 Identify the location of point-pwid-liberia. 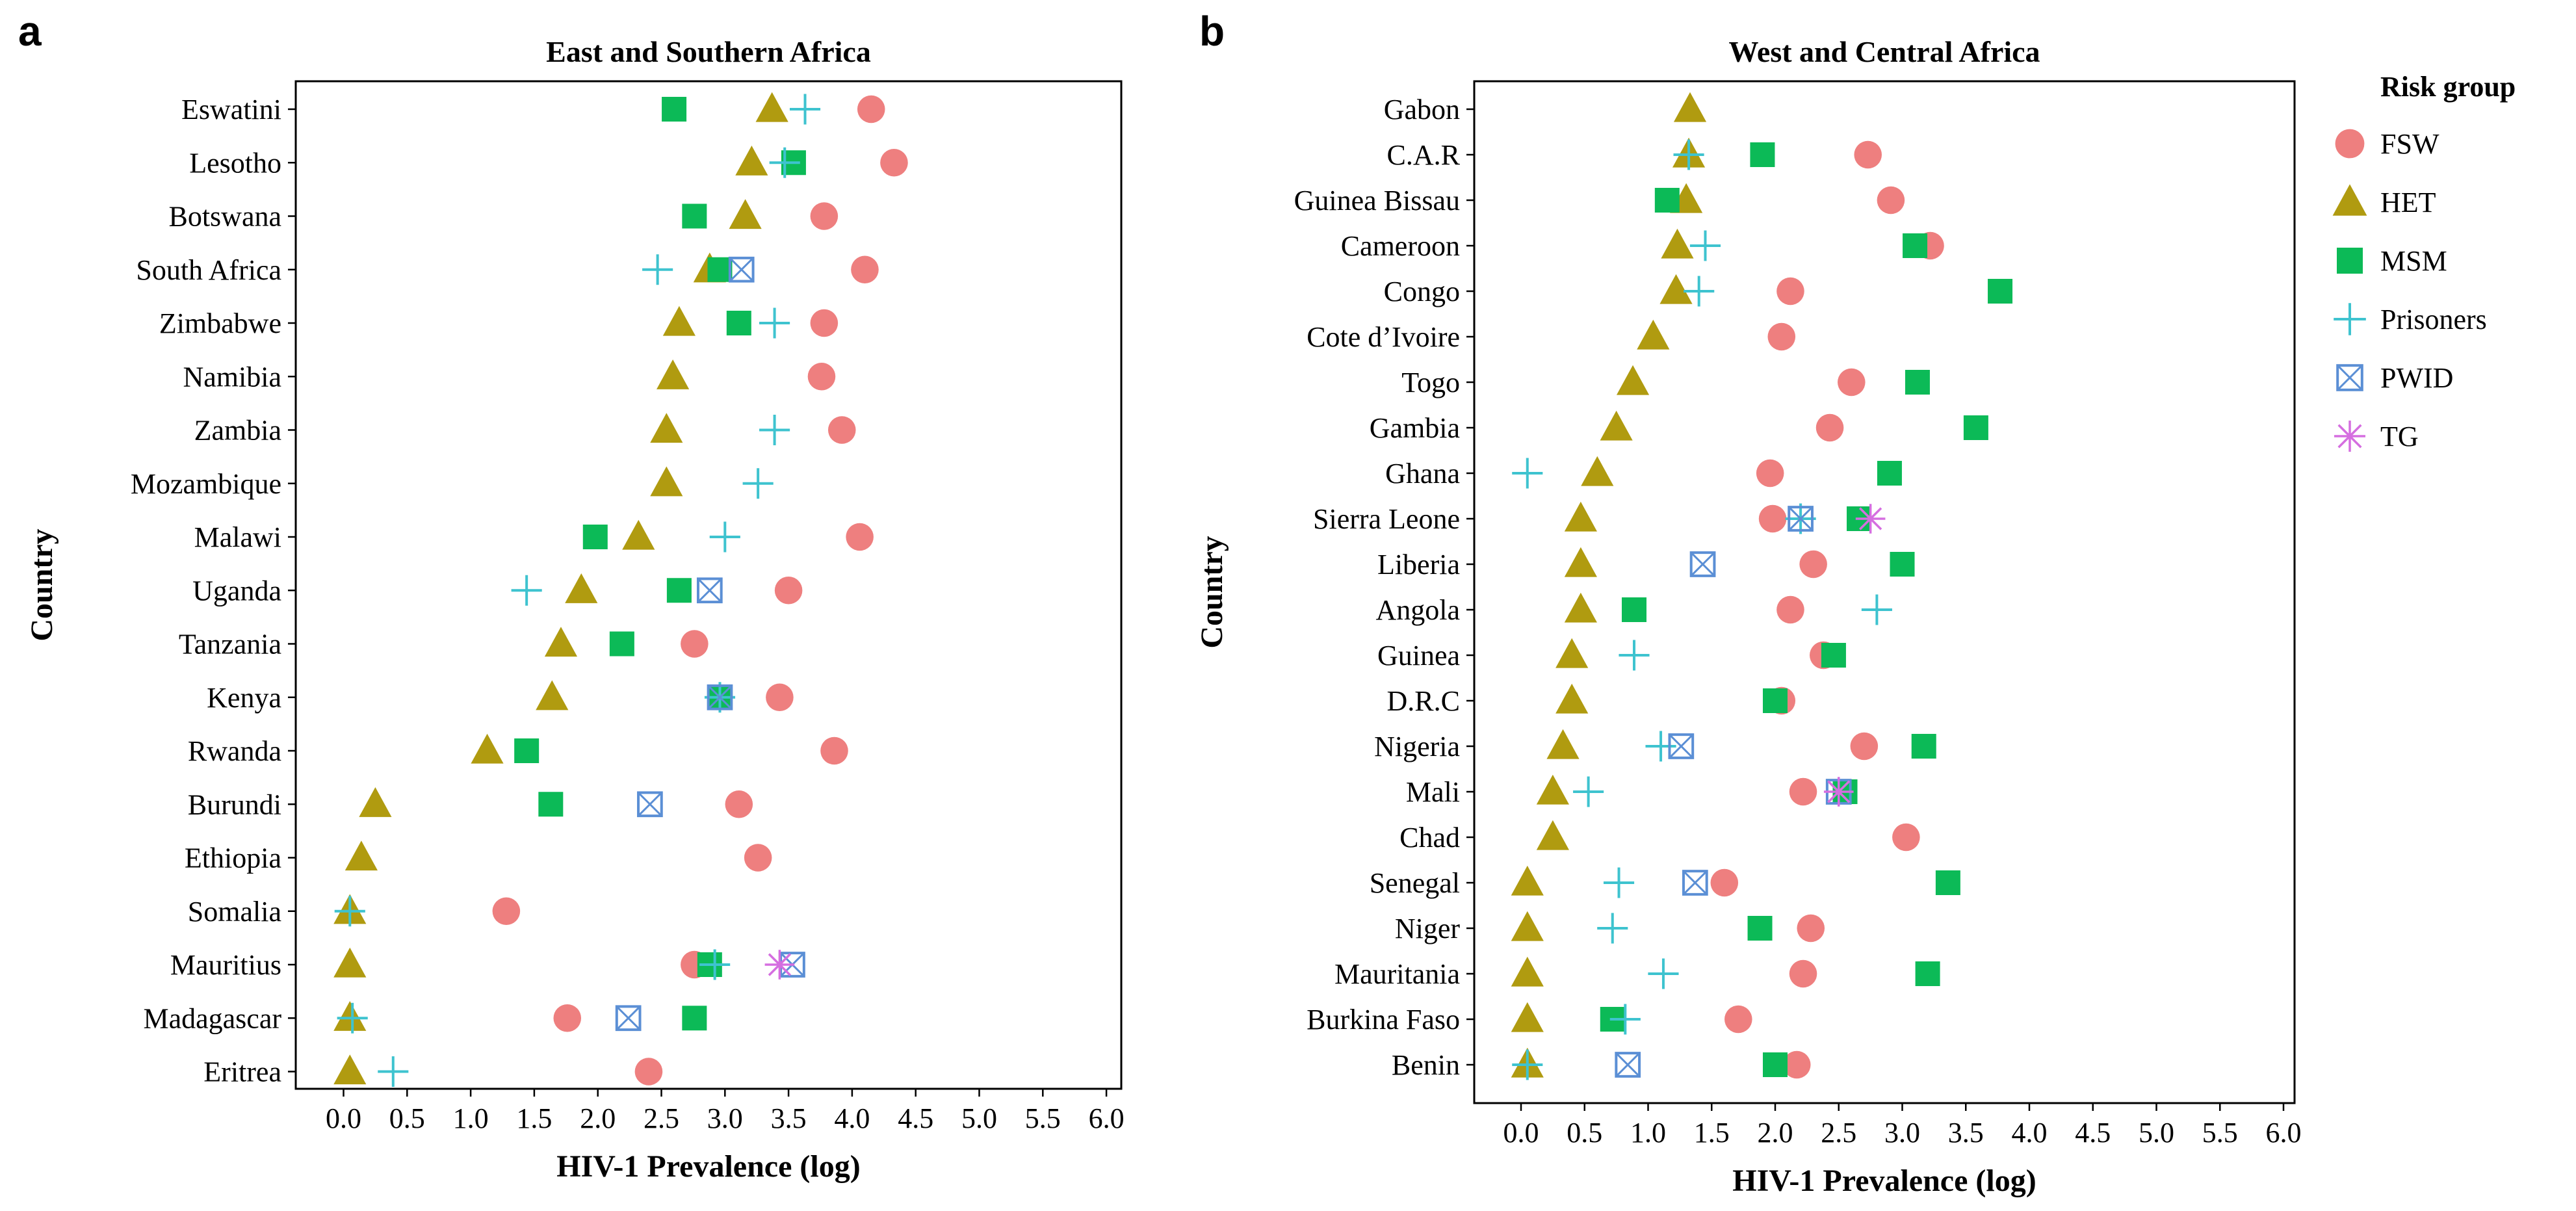
(1702, 564).